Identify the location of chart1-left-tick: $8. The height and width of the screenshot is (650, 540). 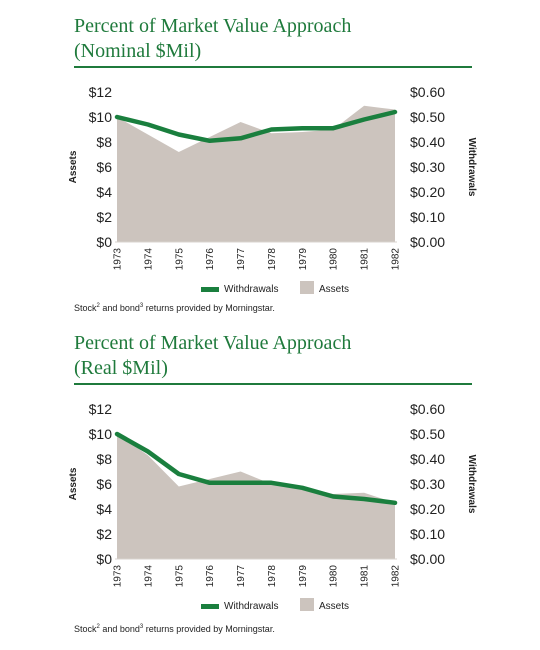
(104, 142).